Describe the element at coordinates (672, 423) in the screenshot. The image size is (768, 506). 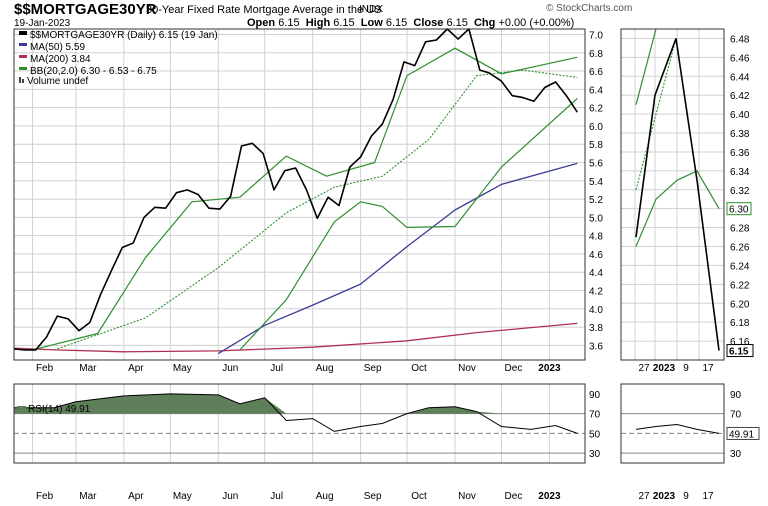
I see `panel-frame` at that location.